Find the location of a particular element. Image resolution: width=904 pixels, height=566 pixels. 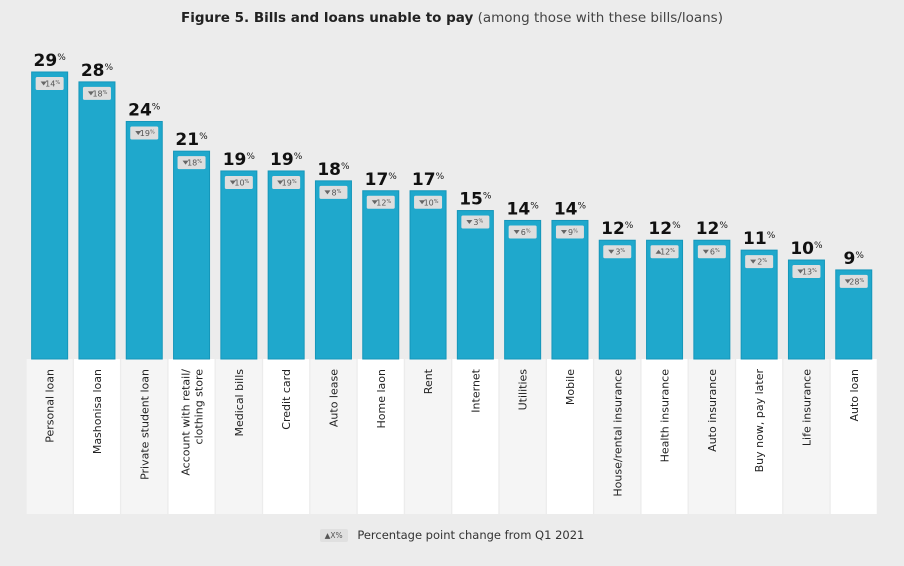

category-label: Private student loan is located at coordinates (144, 424).